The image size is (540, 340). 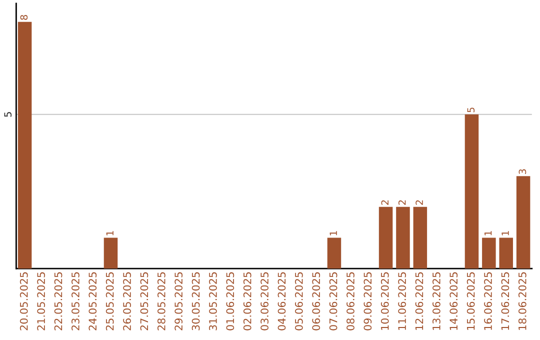 What do you see at coordinates (488, 301) in the screenshot?
I see `x-tick-label: 16.06.2025` at bounding box center [488, 301].